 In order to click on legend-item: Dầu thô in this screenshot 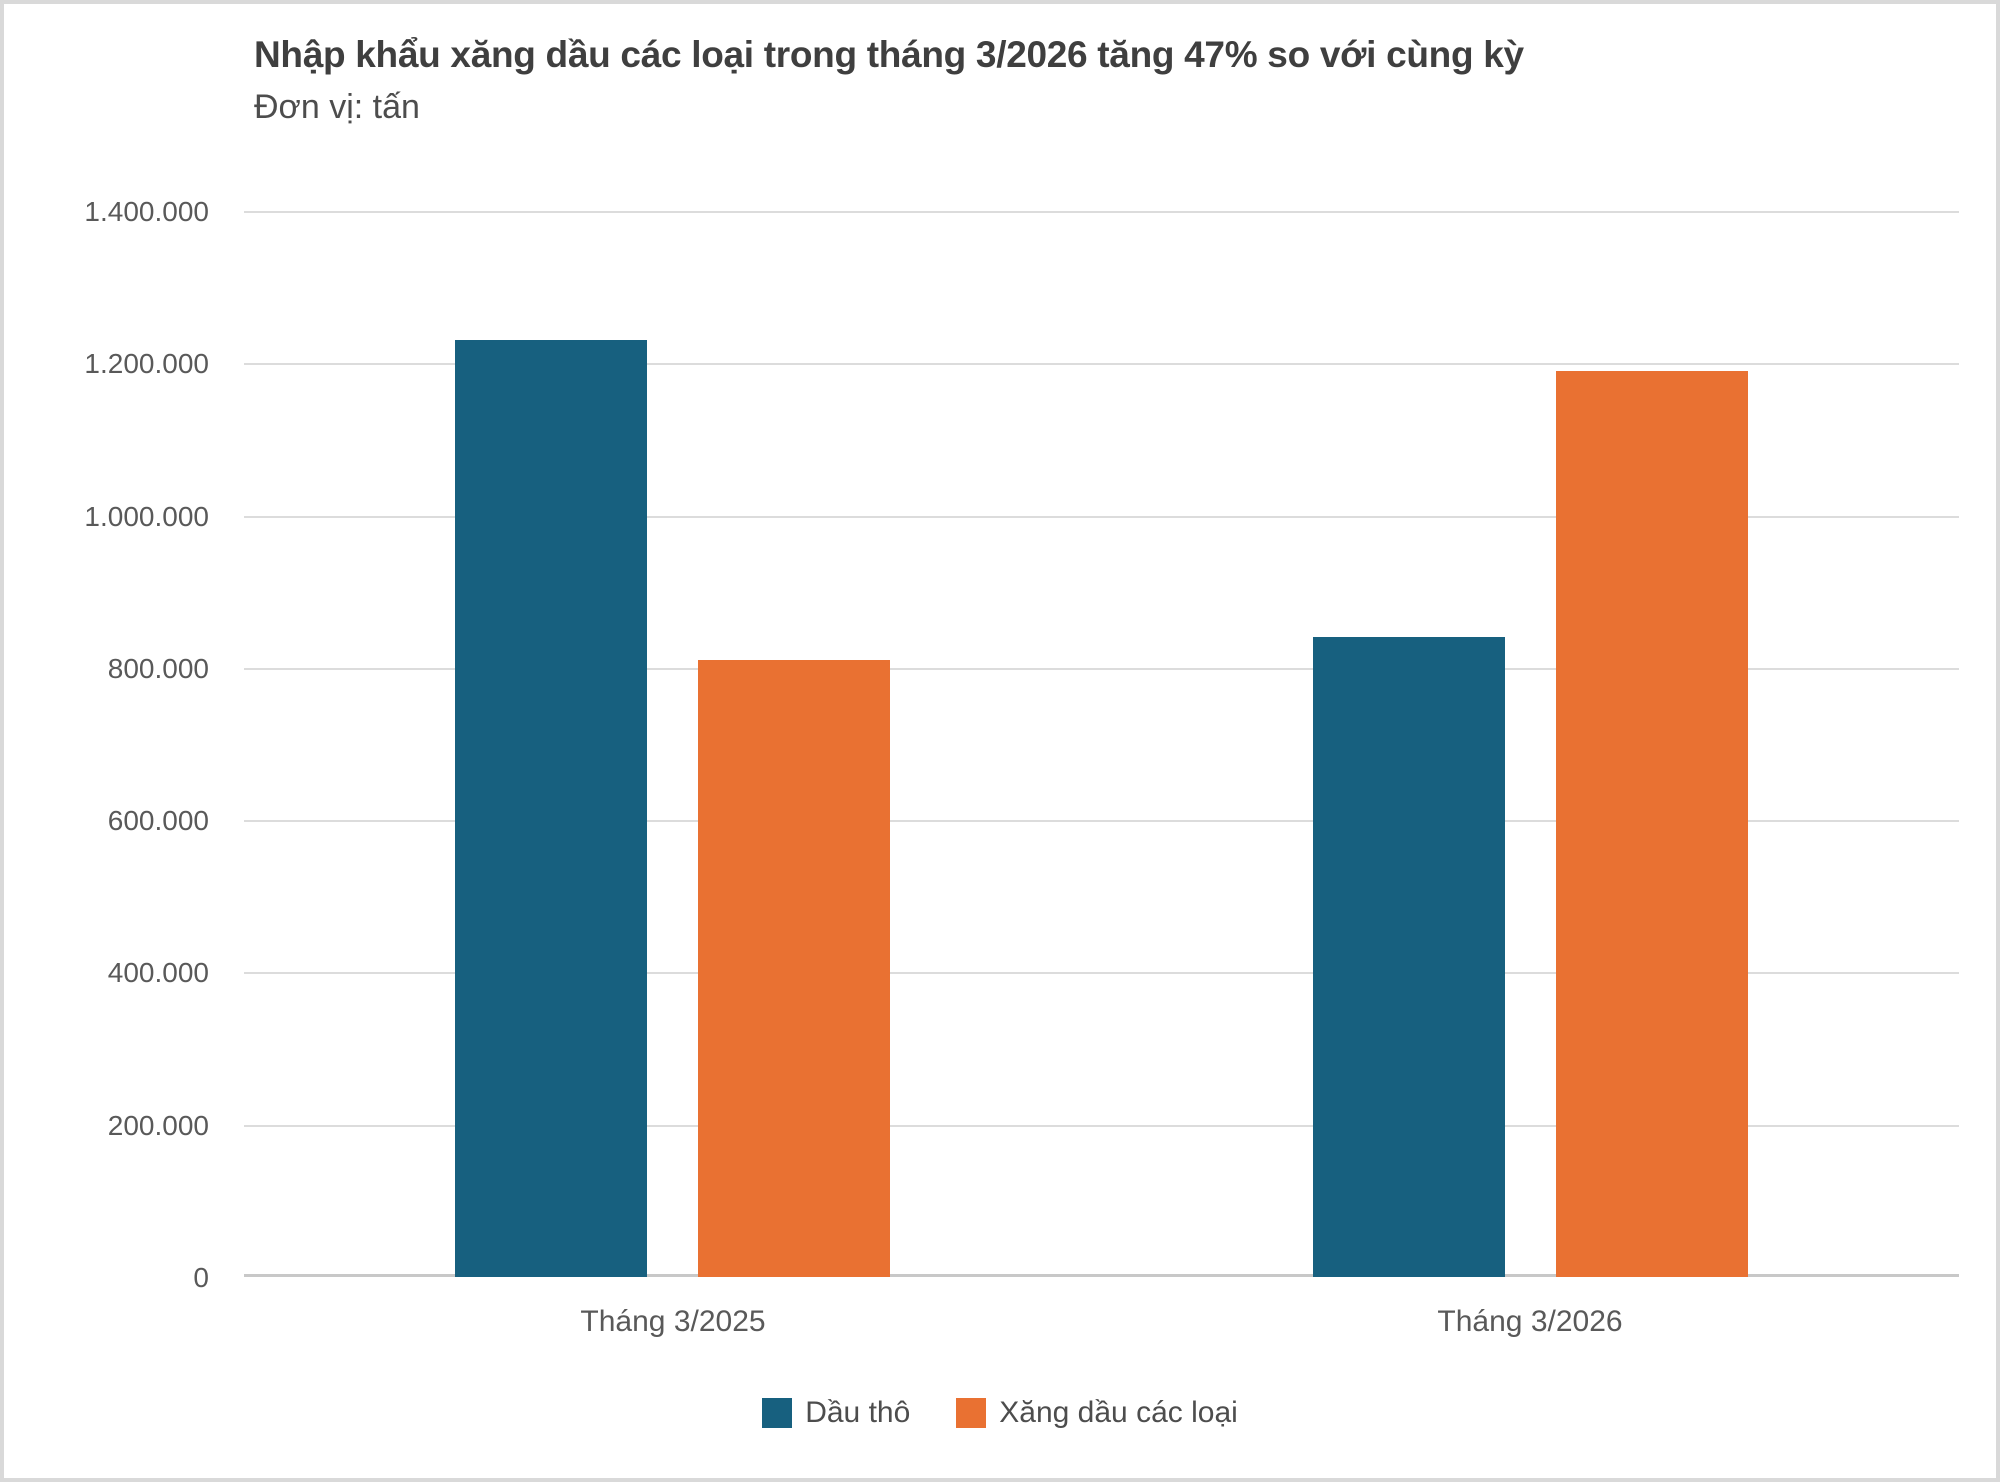, I will do `click(836, 1413)`.